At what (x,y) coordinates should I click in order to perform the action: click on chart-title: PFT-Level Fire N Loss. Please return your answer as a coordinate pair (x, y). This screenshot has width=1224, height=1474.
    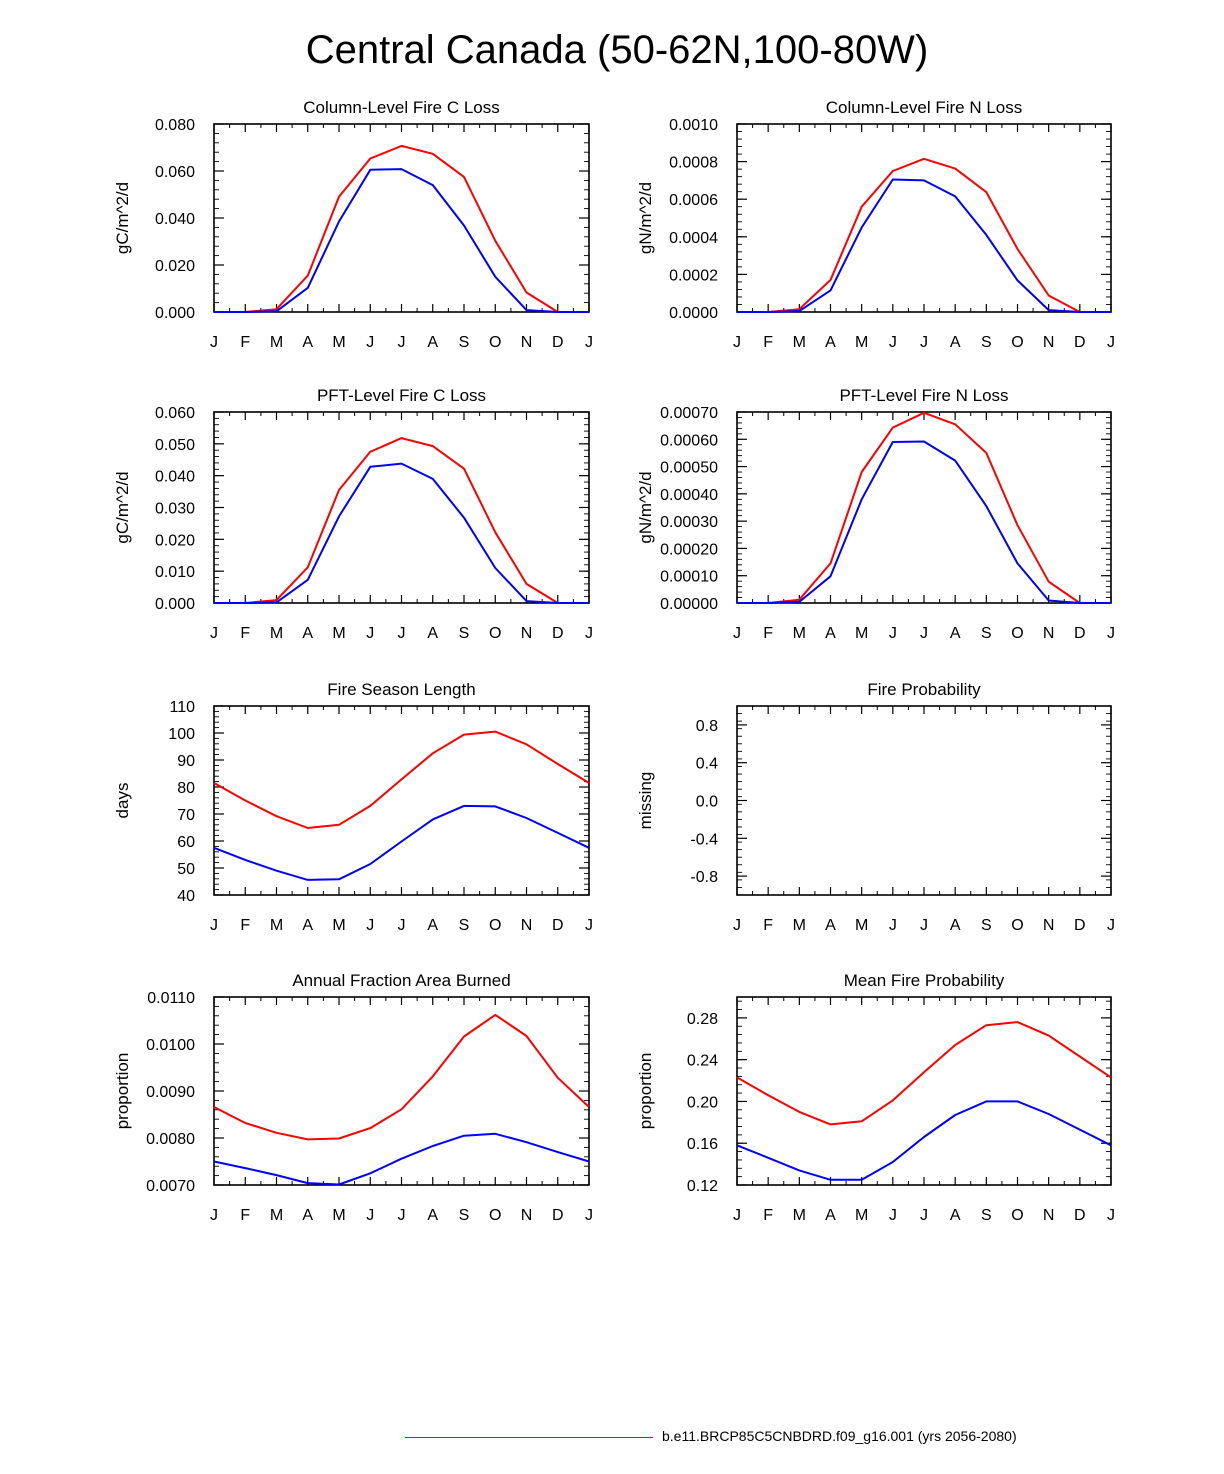
    Looking at the image, I should click on (923, 395).